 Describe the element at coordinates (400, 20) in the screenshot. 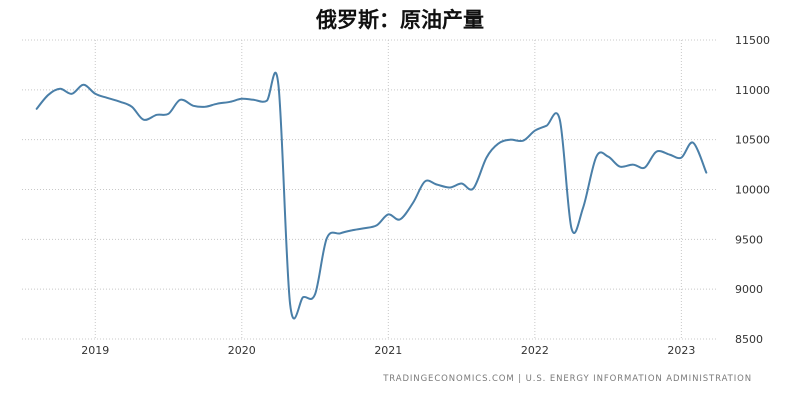

I see `chart-title: 俄罗斯：原油产量` at that location.